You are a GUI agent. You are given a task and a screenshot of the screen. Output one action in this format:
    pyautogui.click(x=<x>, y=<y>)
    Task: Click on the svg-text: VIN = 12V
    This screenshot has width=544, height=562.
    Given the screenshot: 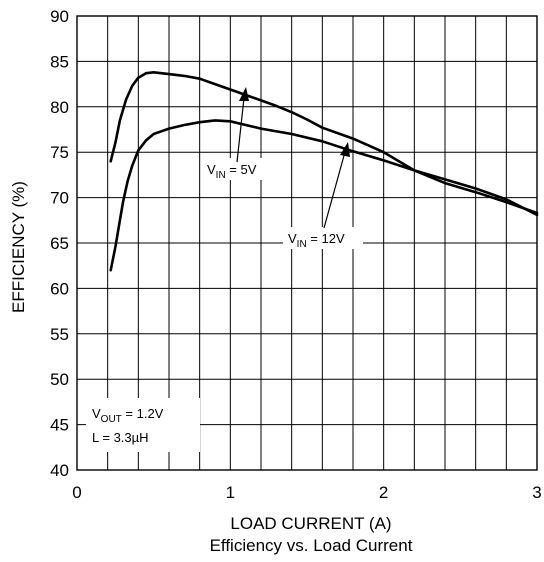 What is the action you would take?
    pyautogui.click(x=316, y=240)
    